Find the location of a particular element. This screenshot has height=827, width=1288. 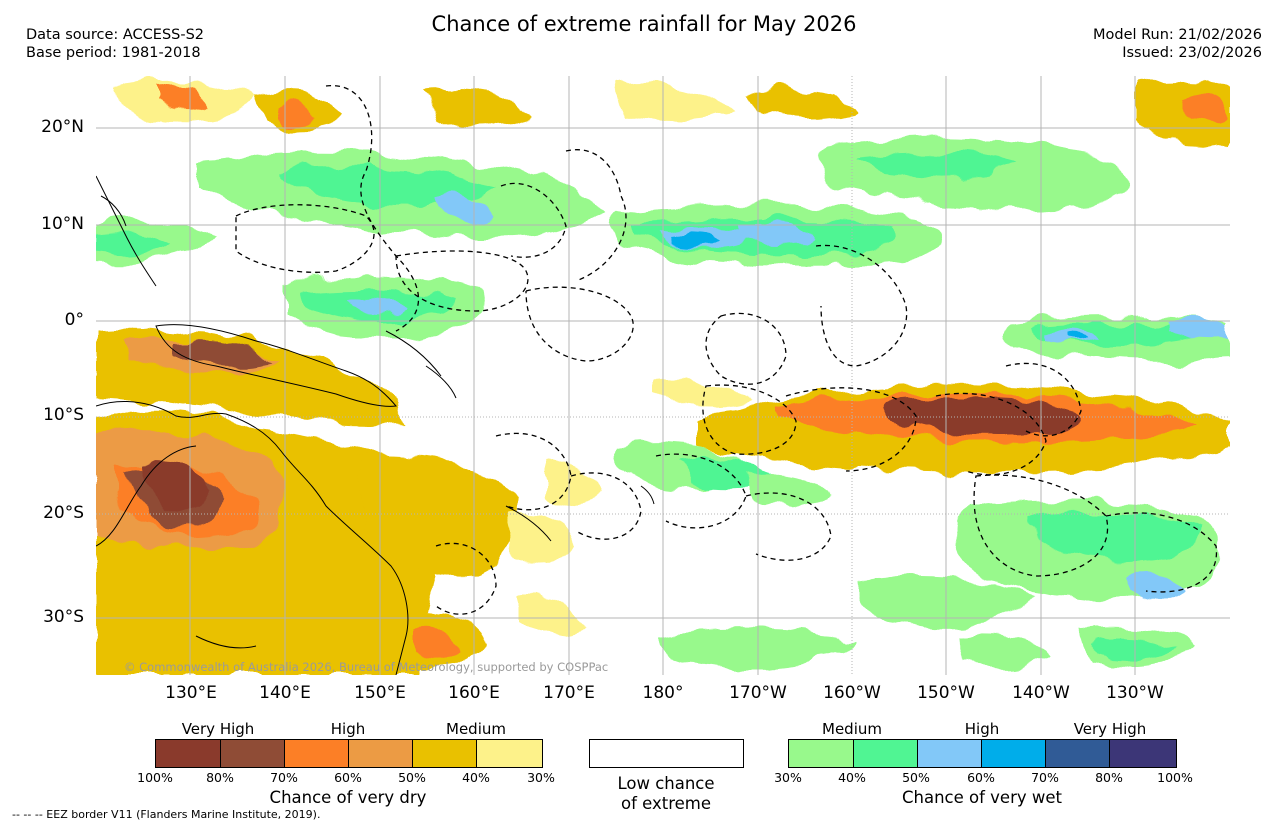

dry-tick: 70% is located at coordinates (284, 777).